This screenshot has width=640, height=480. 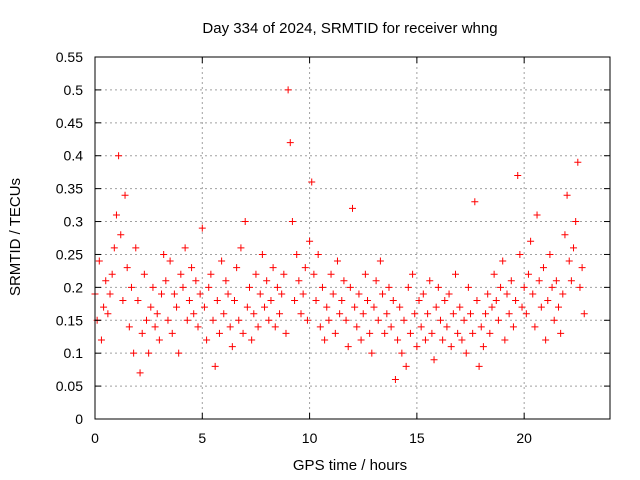 I want to click on y-tick-label: 0.05, so click(x=69, y=386).